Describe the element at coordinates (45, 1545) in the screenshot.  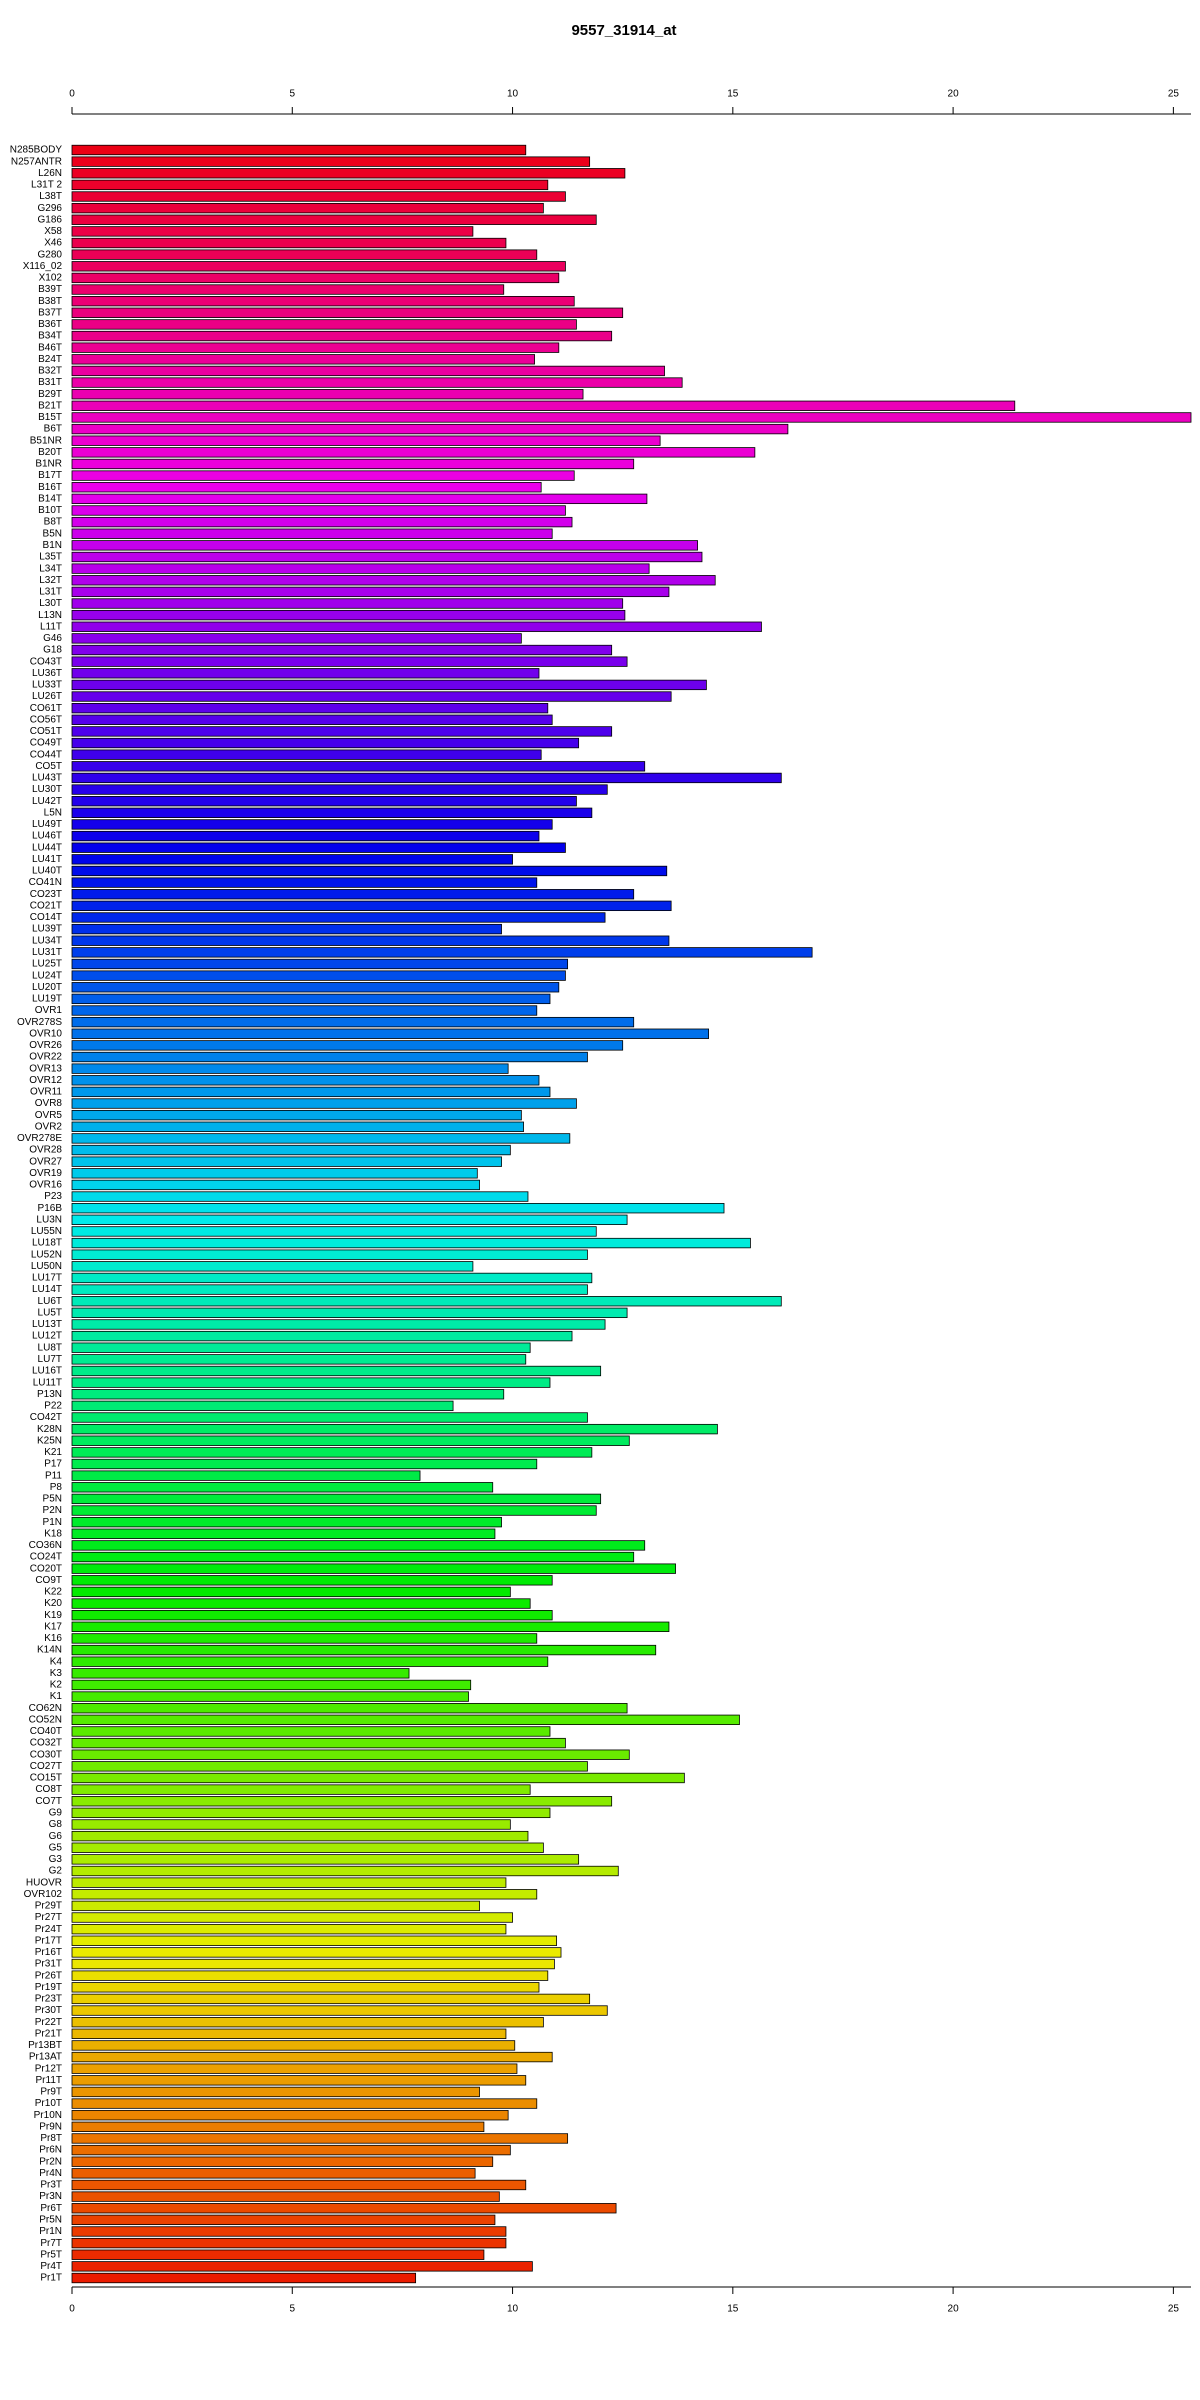
I see `y-tick-label: CO36N` at that location.